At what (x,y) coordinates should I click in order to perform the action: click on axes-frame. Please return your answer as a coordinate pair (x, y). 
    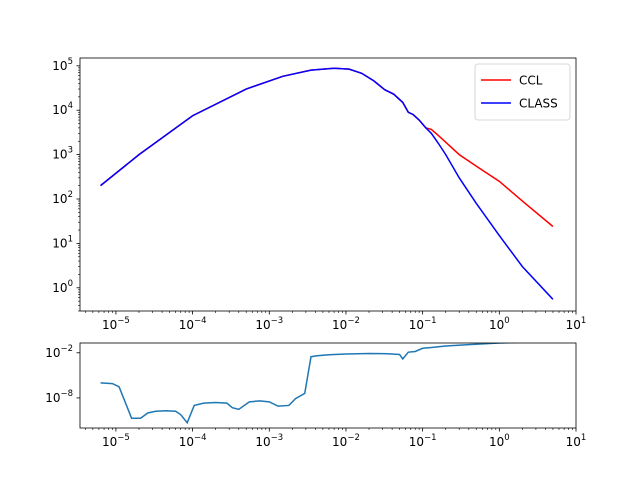
    Looking at the image, I should click on (328, 385).